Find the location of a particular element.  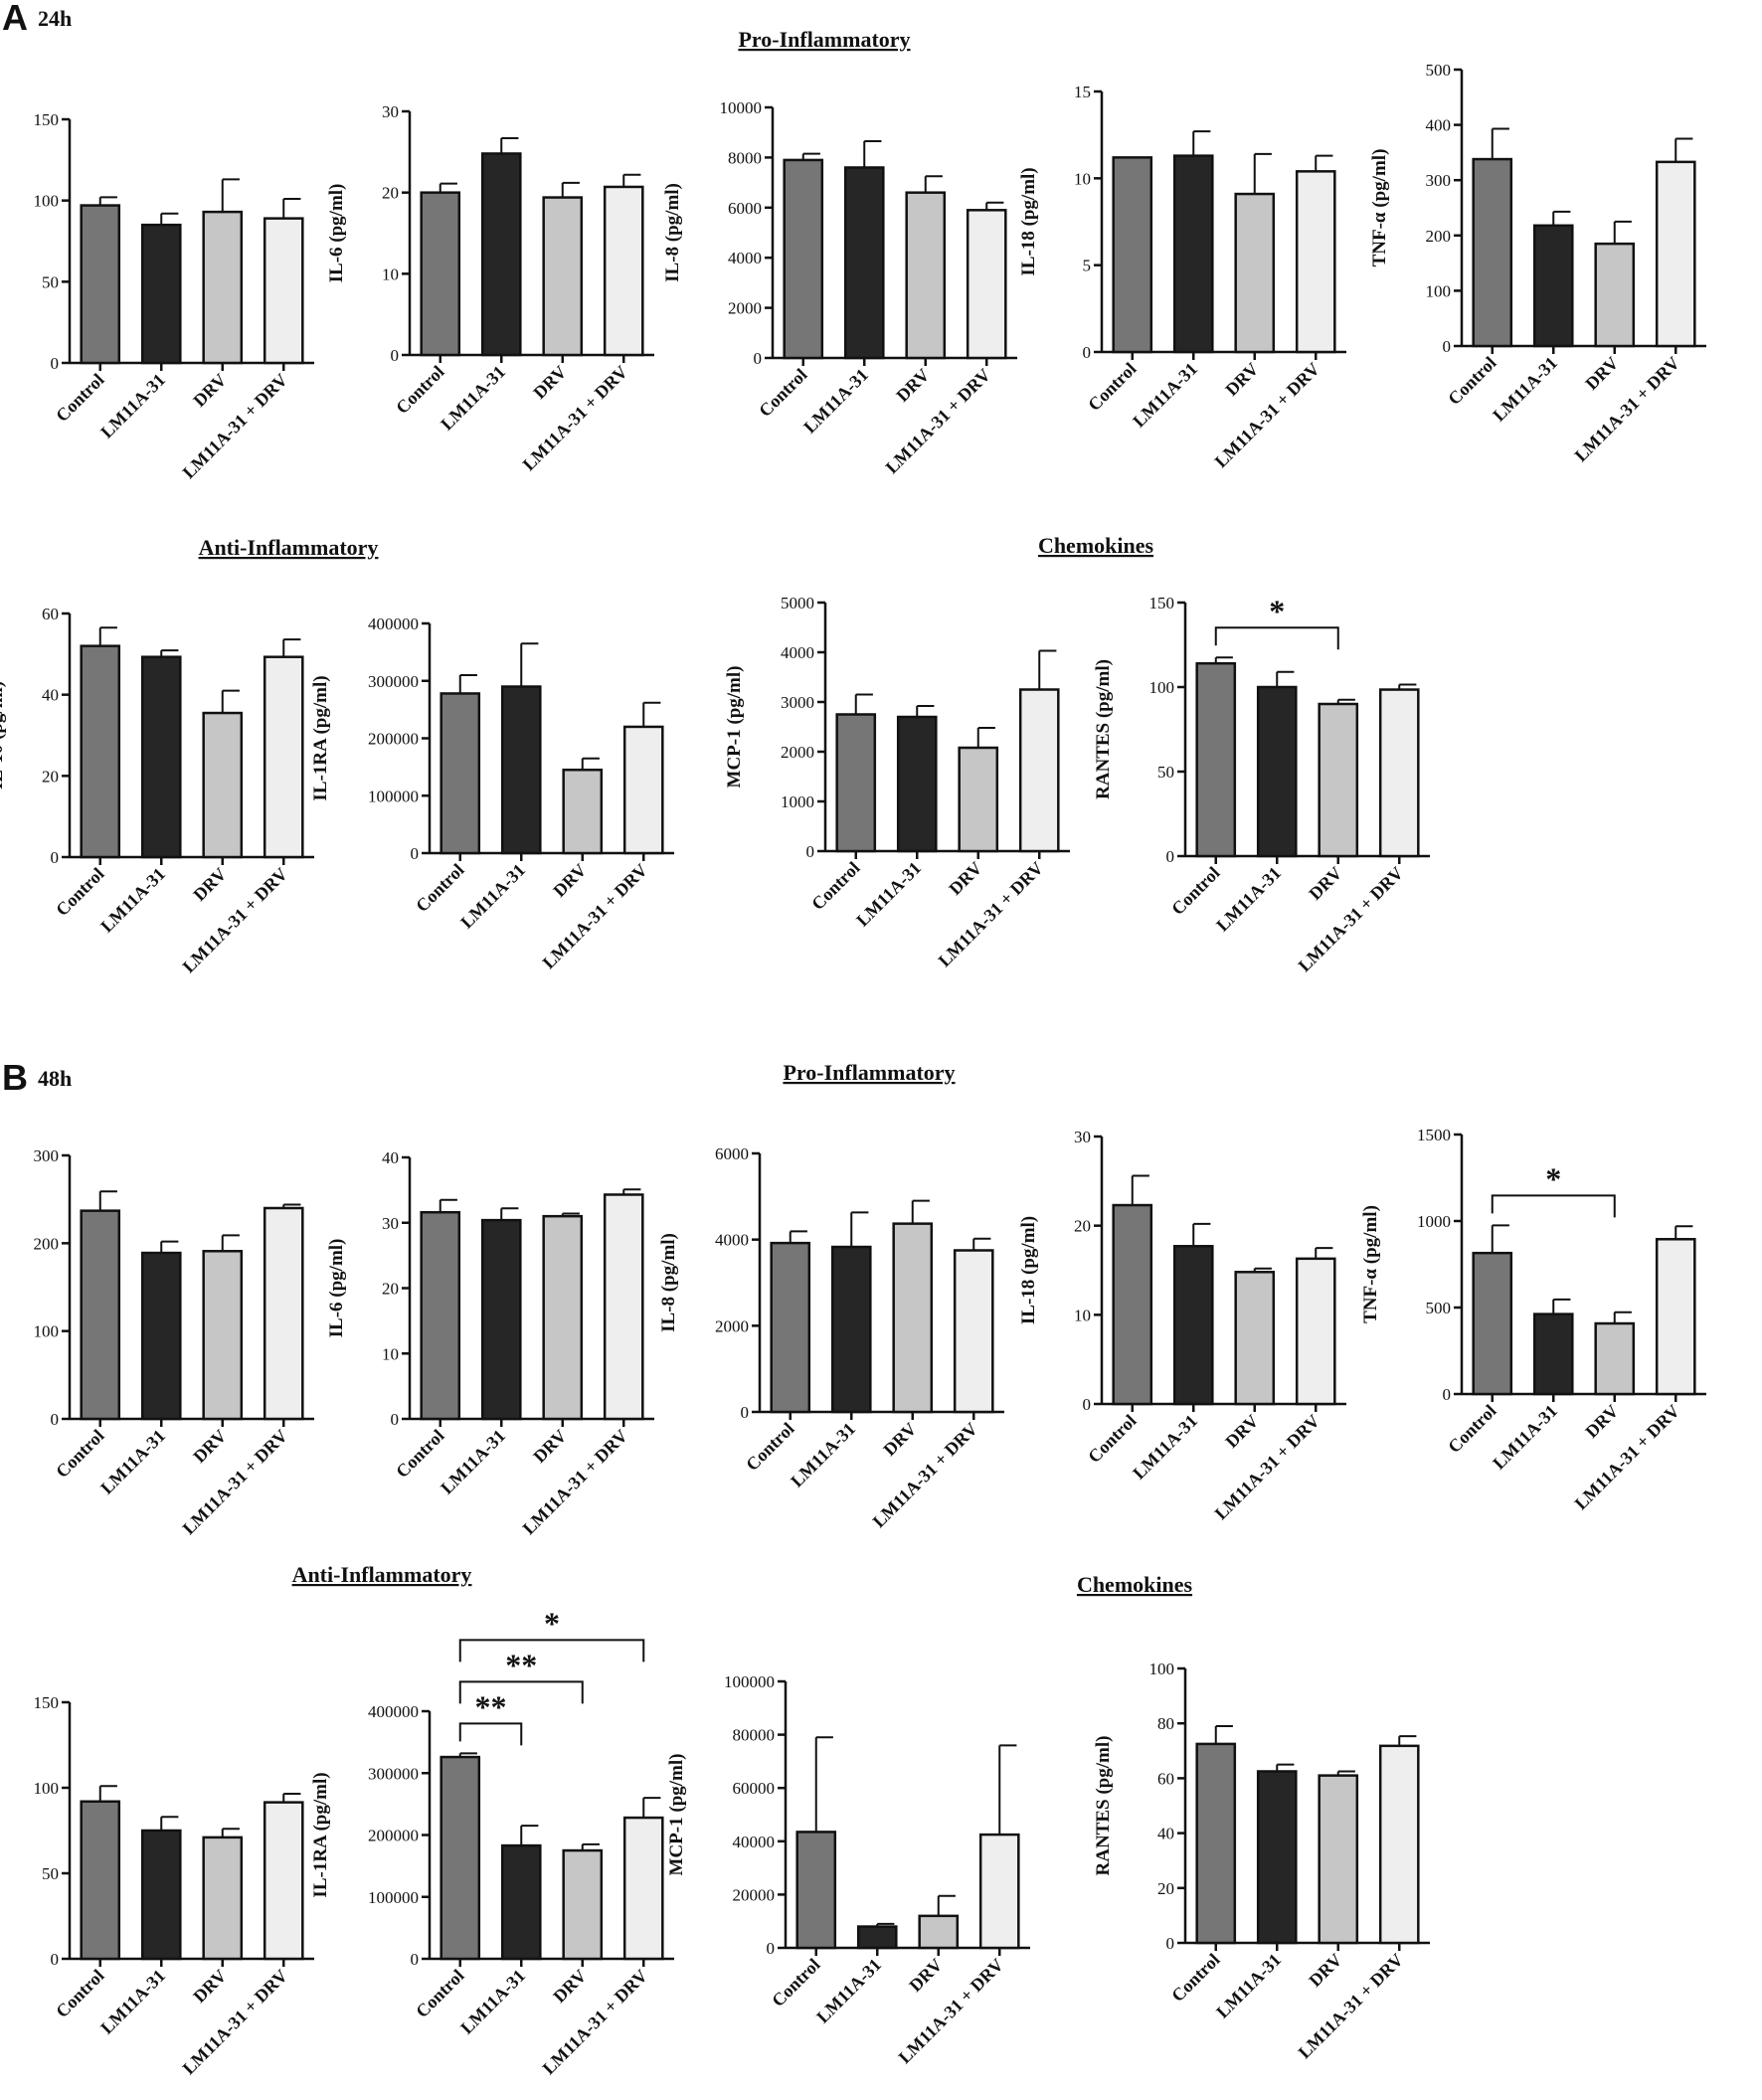

y-tick-label: 500 is located at coordinates (1439, 1308).